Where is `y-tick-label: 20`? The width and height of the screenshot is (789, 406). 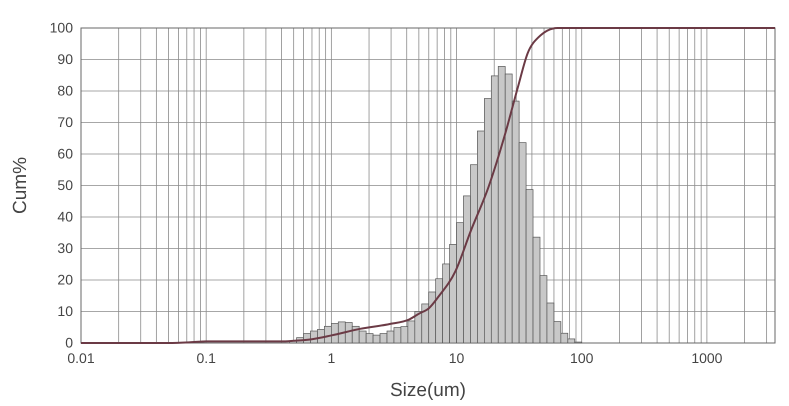 y-tick-label: 20 is located at coordinates (65, 279).